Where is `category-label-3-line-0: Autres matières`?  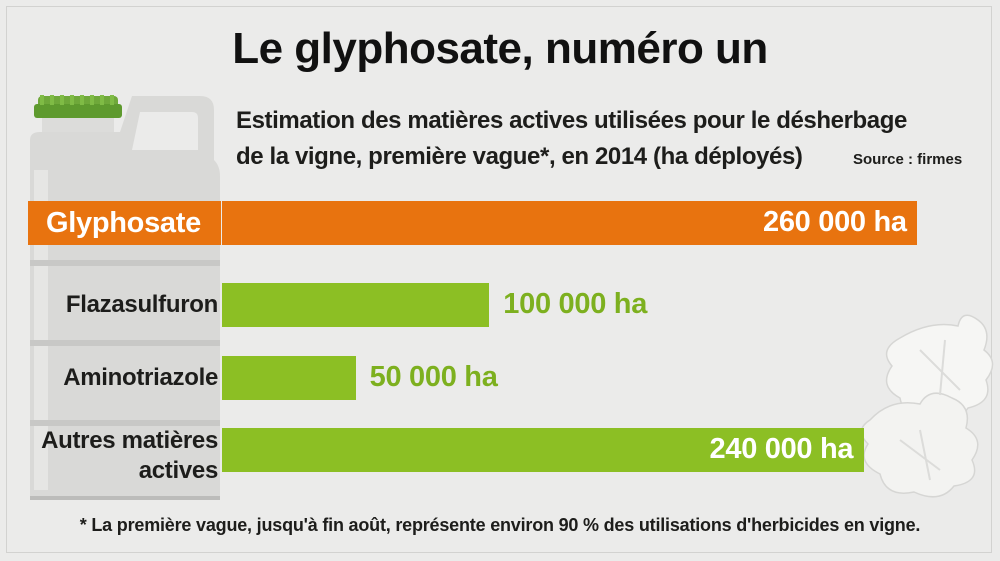 category-label-3-line-0: Autres matières is located at coordinates (129, 440).